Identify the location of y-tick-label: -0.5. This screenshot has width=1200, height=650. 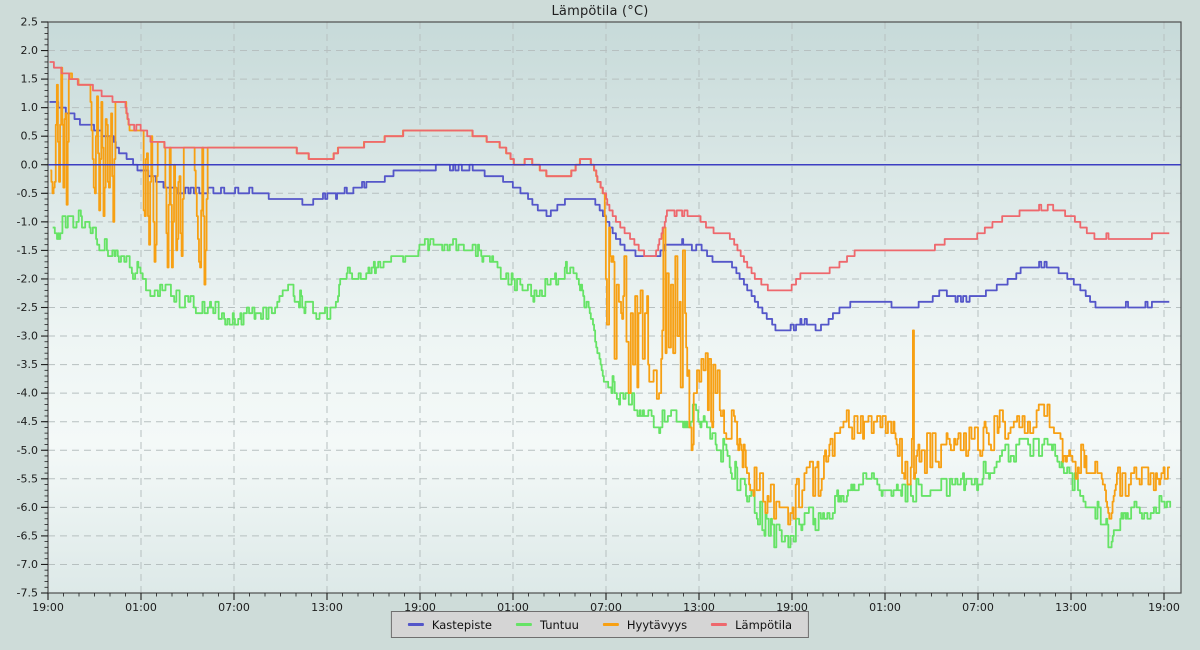
(27, 193).